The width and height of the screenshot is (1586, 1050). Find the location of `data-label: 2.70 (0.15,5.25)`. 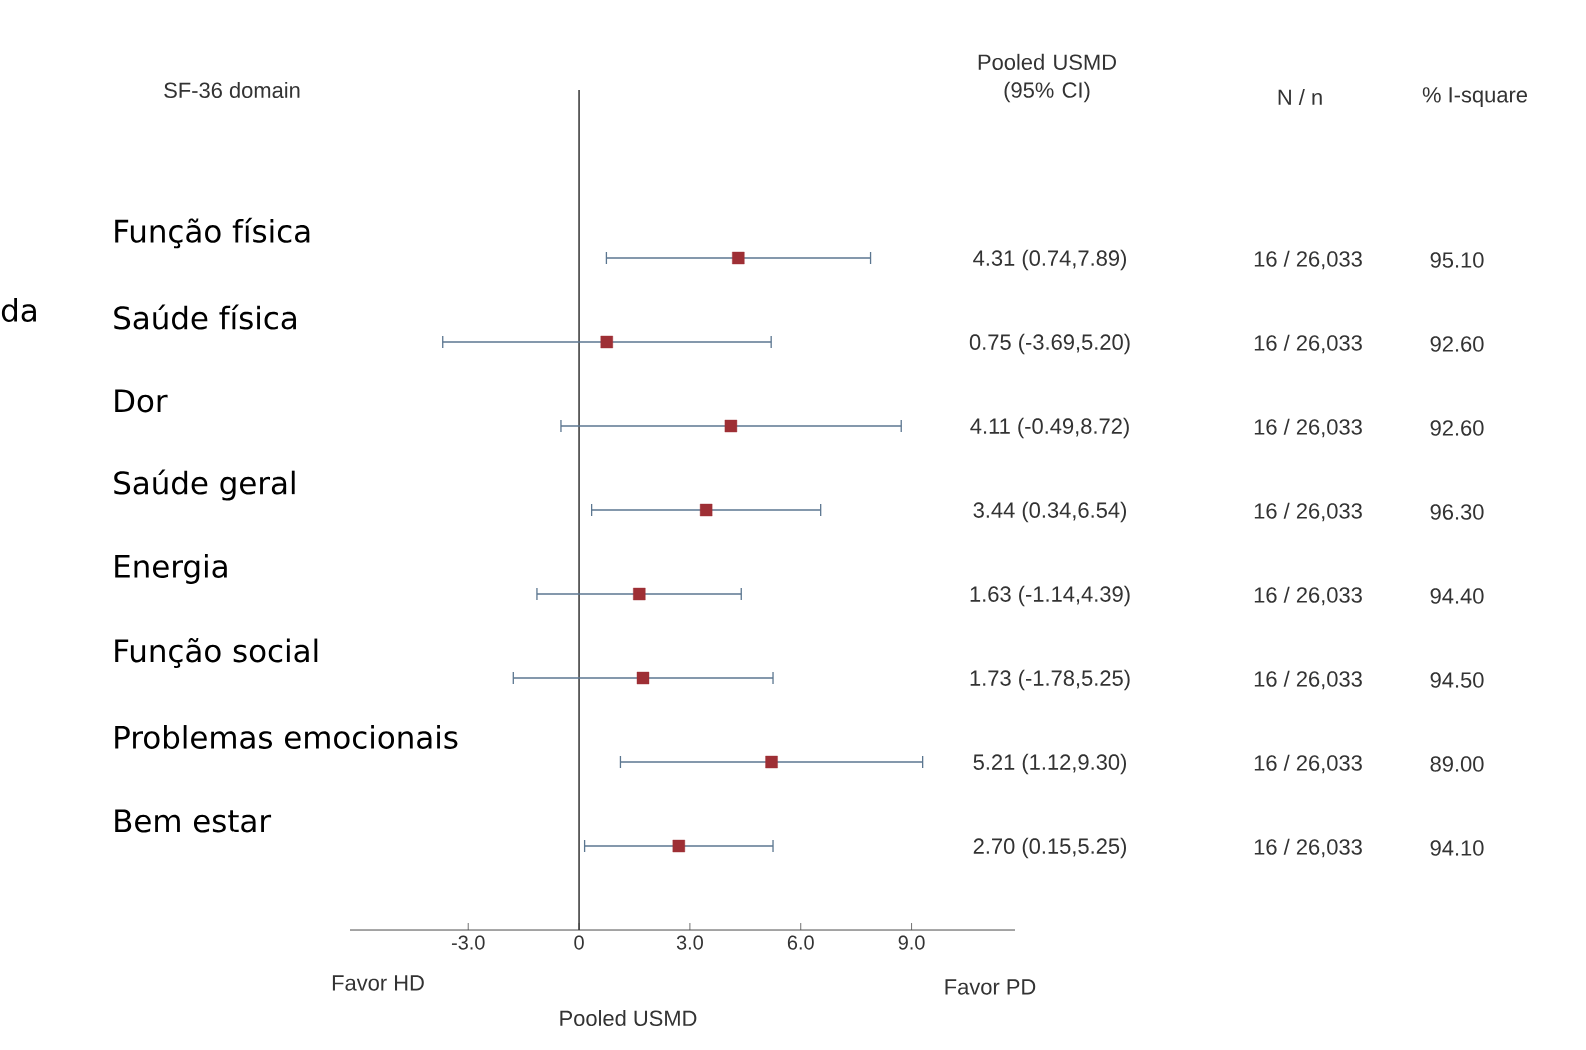

data-label: 2.70 (0.15,5.25) is located at coordinates (1049, 848).